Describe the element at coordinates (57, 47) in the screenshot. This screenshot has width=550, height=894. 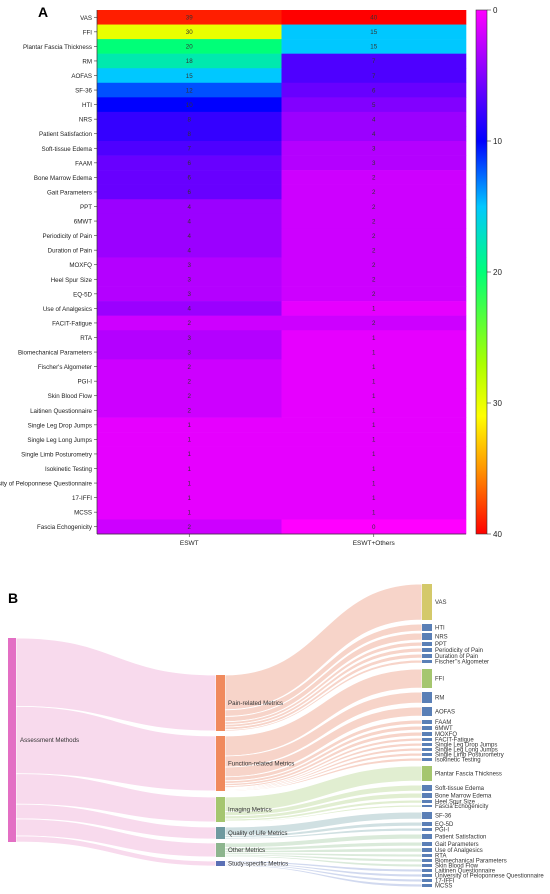
I see `row-label: Plantar Fascia Thickness` at that location.